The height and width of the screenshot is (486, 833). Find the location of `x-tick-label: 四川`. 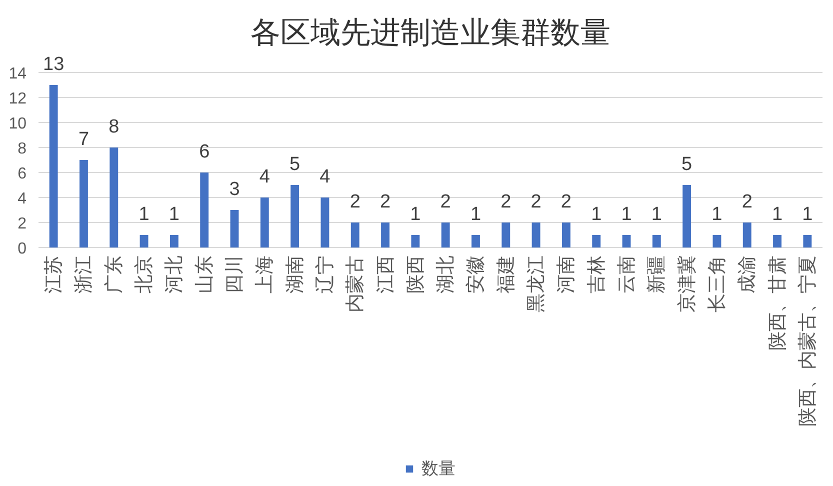

x-tick-label: 四川 is located at coordinates (235, 275).